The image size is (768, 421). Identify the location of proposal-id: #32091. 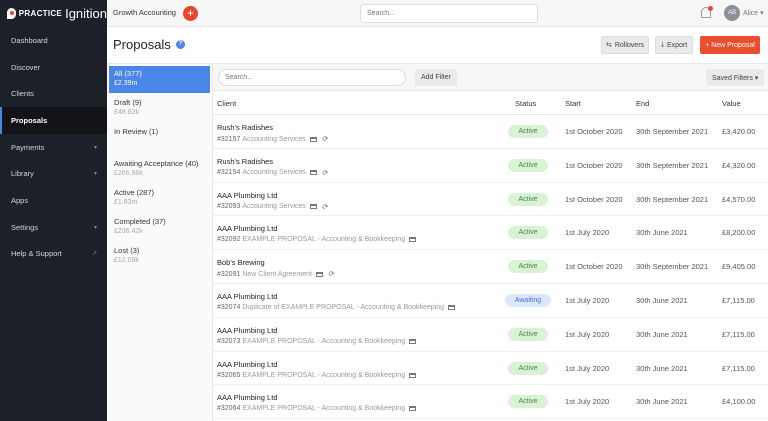
(229, 274).